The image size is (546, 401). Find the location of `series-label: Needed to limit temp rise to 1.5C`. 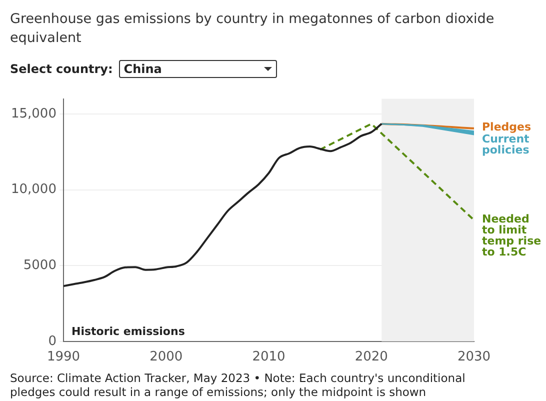

series-label: Needed to limit temp rise to 1.5C is located at coordinates (512, 235).